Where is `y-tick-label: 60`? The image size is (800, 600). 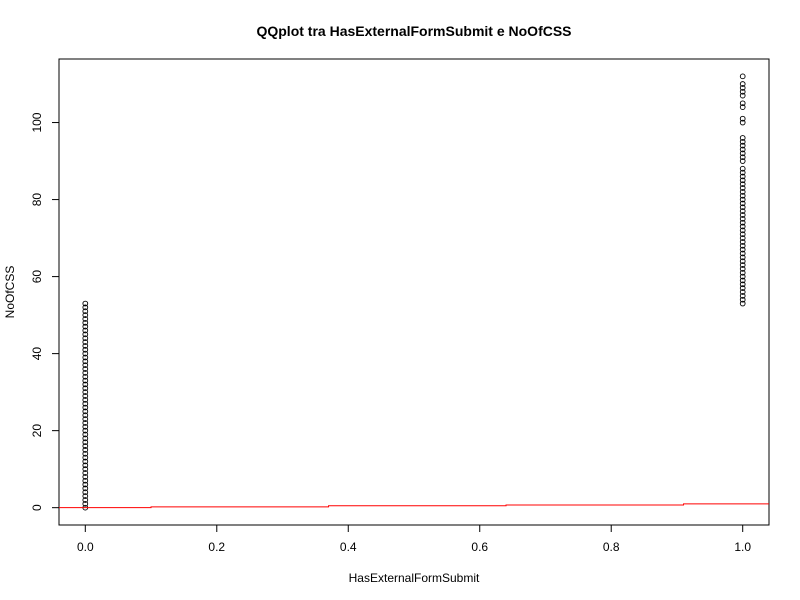
y-tick-label: 60 is located at coordinates (37, 277).